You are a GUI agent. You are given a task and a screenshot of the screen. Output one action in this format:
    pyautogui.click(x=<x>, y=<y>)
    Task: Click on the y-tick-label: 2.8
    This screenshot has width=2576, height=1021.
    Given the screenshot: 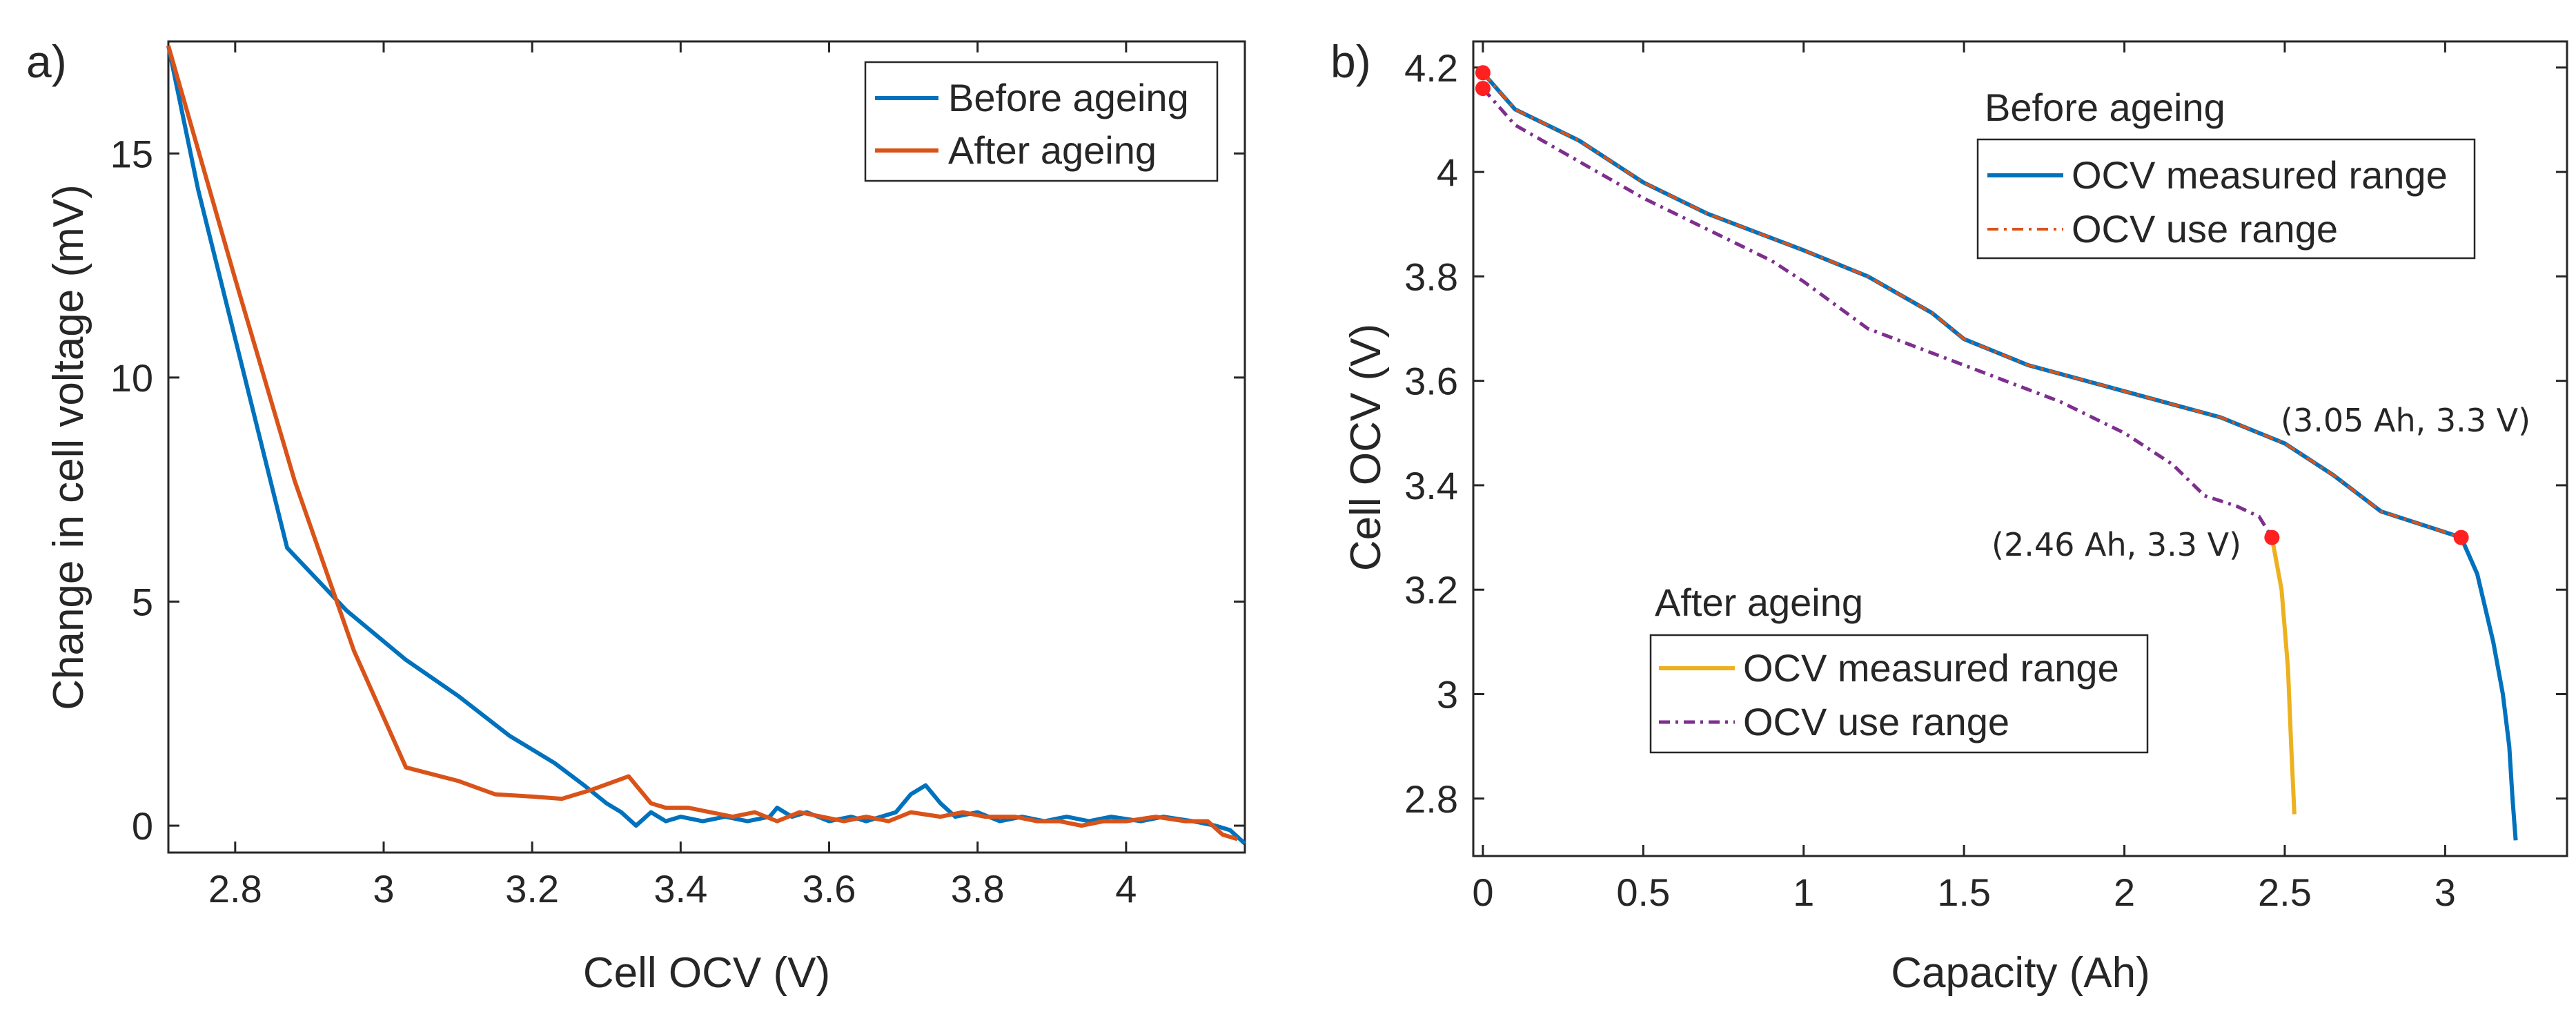 What is the action you would take?
    pyautogui.click(x=1431, y=799)
    